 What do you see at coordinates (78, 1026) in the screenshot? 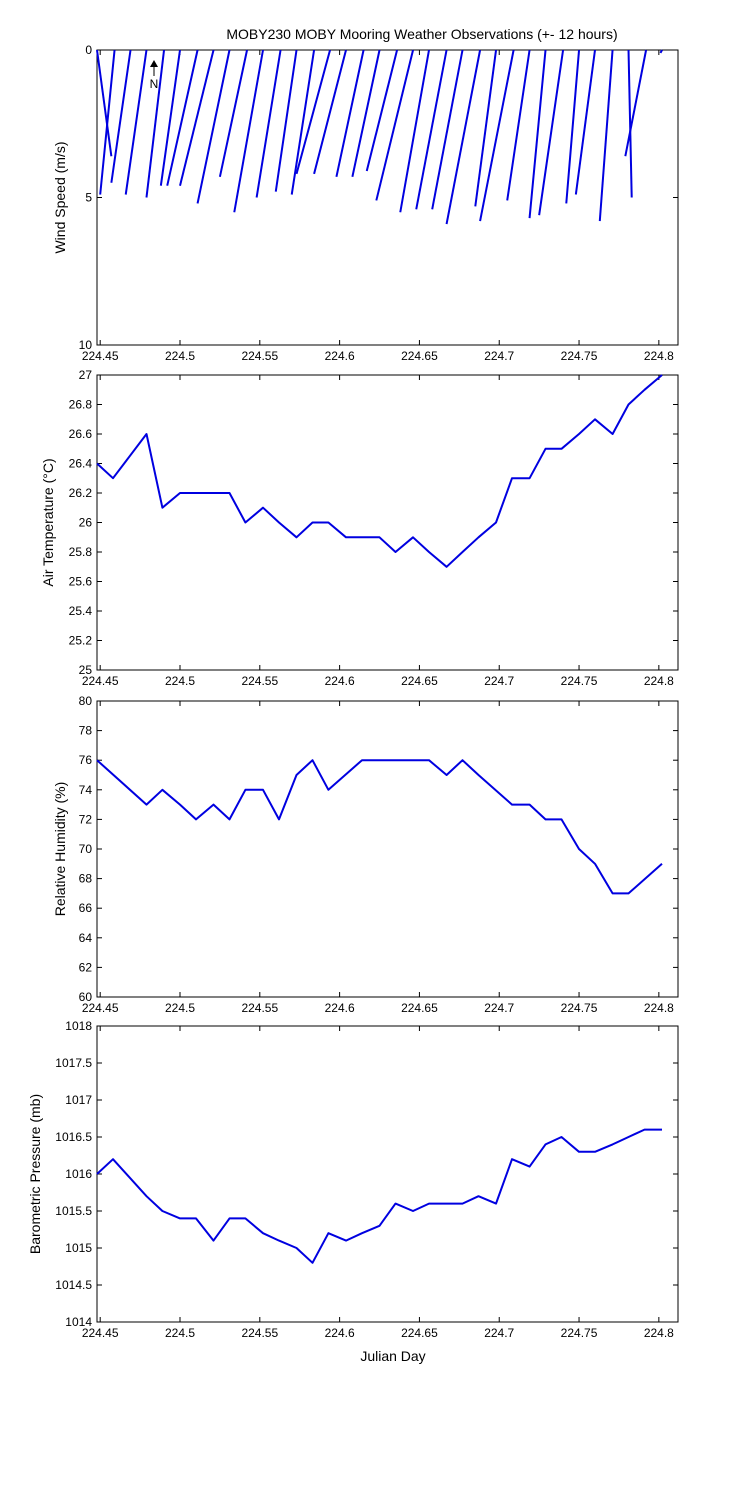
I see `barometric-pressure-y-tick-label: 1018` at bounding box center [78, 1026].